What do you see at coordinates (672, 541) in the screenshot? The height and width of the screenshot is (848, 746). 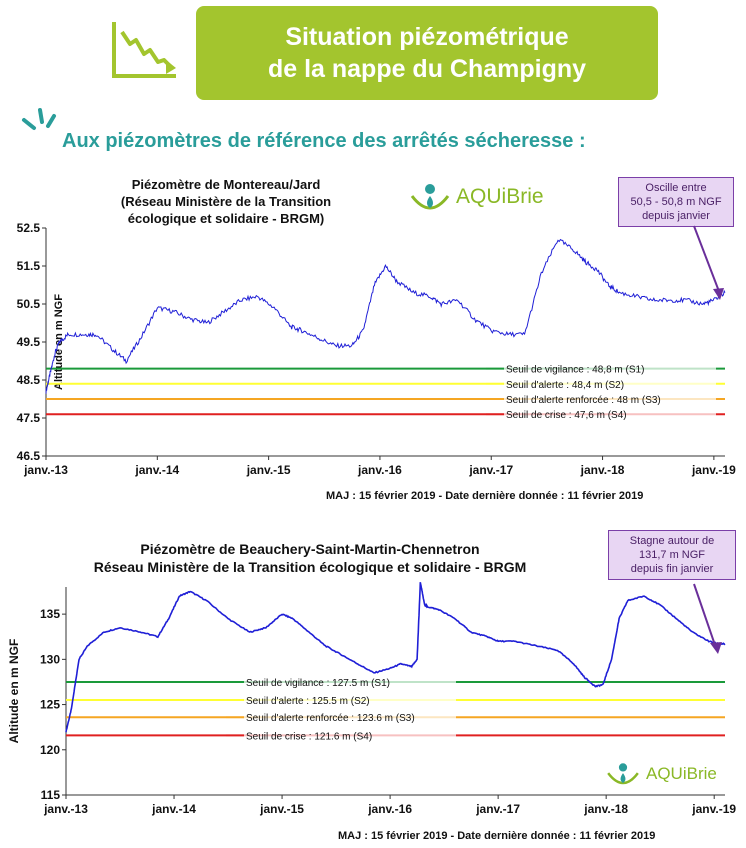 I see `callout-line: Stagne autour de` at bounding box center [672, 541].